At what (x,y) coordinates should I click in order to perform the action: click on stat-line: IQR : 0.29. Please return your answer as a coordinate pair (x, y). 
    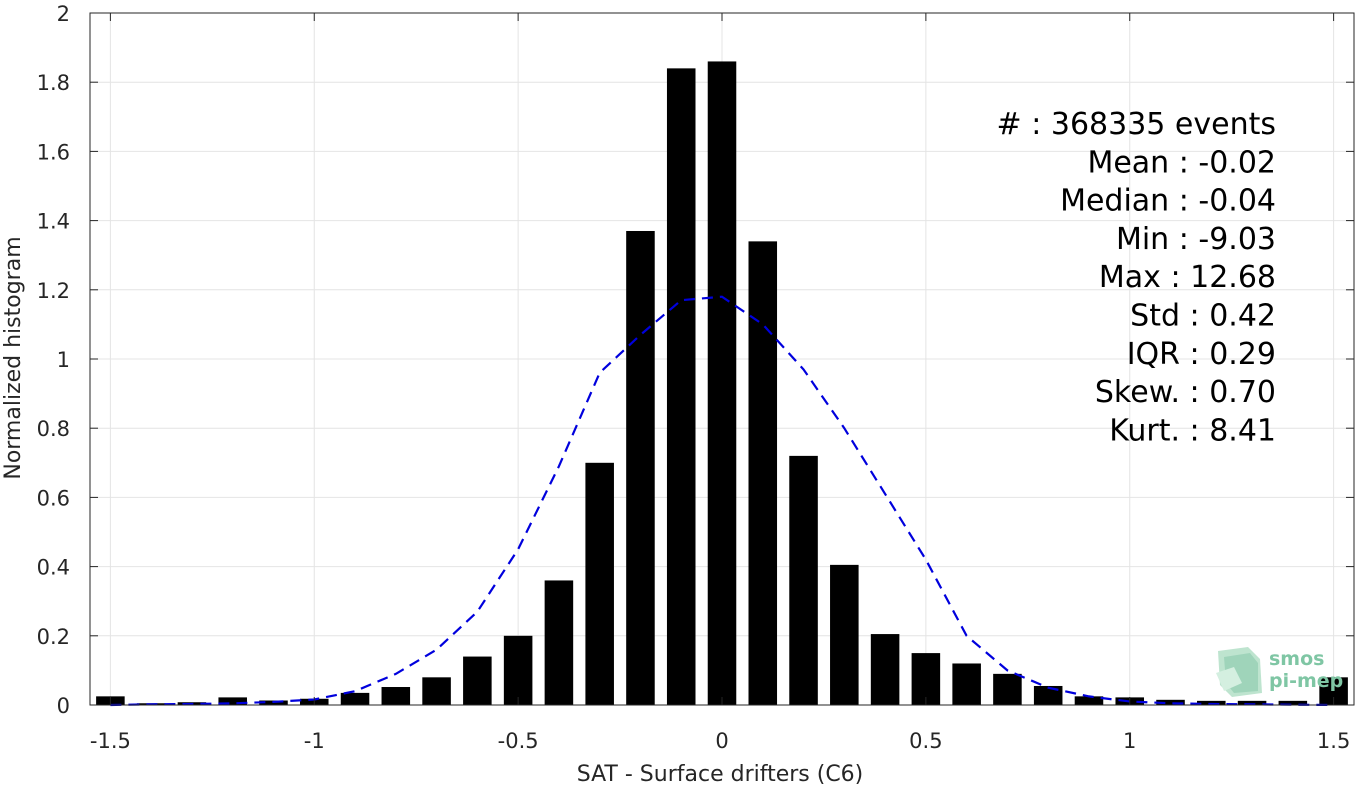
    Looking at the image, I should click on (1201, 354).